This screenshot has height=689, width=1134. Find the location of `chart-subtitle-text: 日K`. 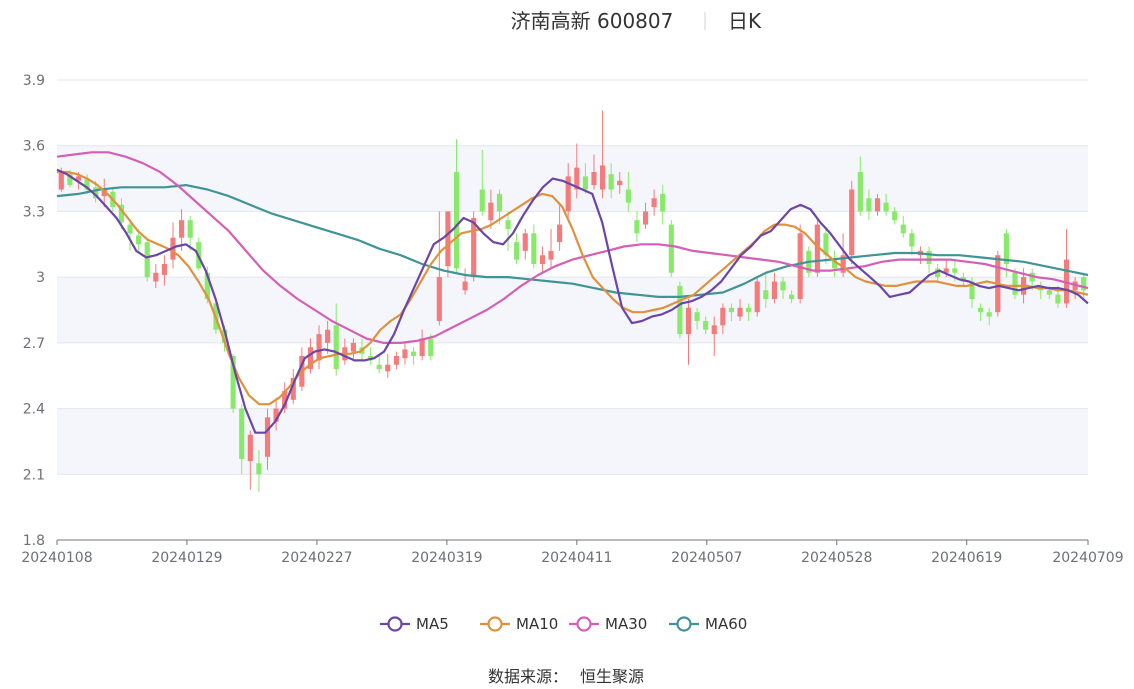

chart-subtitle-text: 日K is located at coordinates (745, 21).